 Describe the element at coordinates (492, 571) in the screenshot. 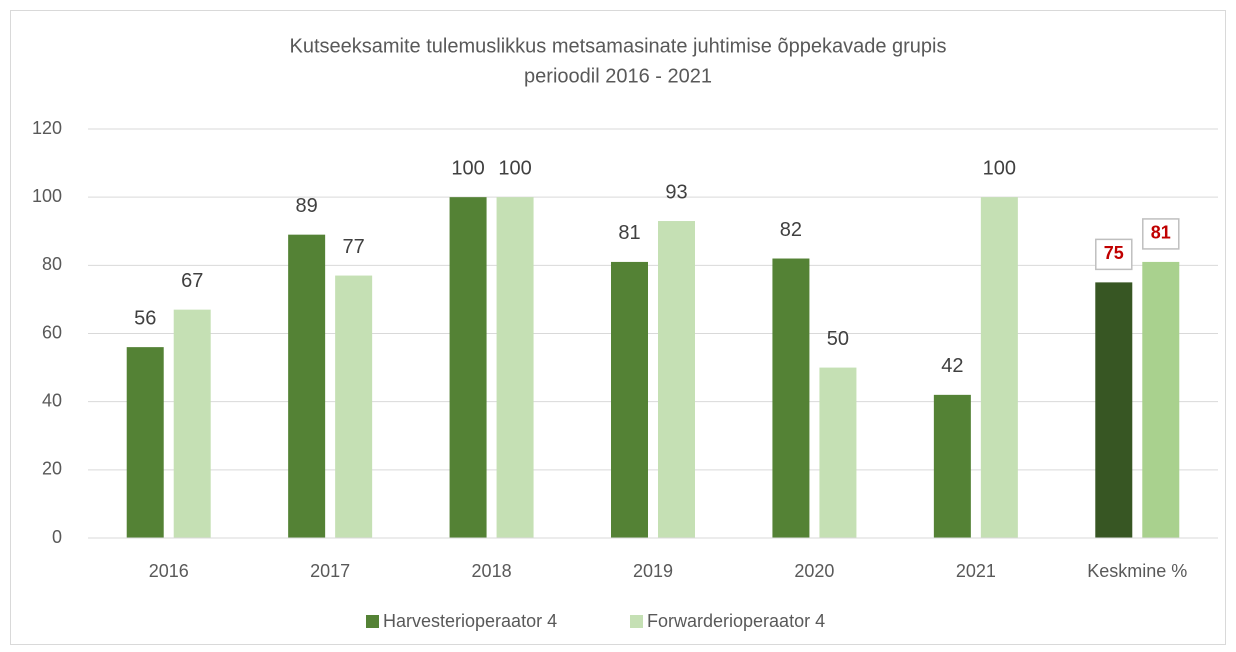

I see `x-tick-label: 2018` at that location.